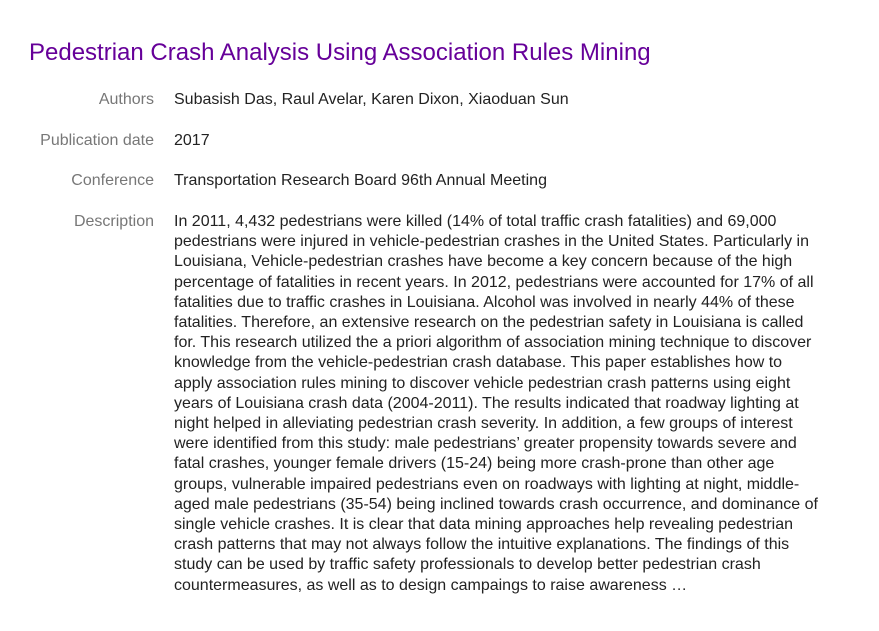  What do you see at coordinates (97, 140) in the screenshot?
I see `publication-date-label: Publication date` at bounding box center [97, 140].